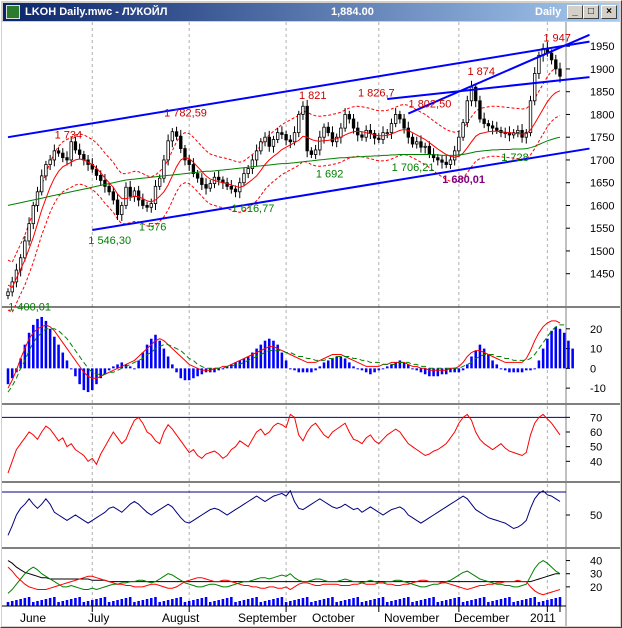  What do you see at coordinates (591, 12) in the screenshot?
I see `maximize-button: □` at bounding box center [591, 12].